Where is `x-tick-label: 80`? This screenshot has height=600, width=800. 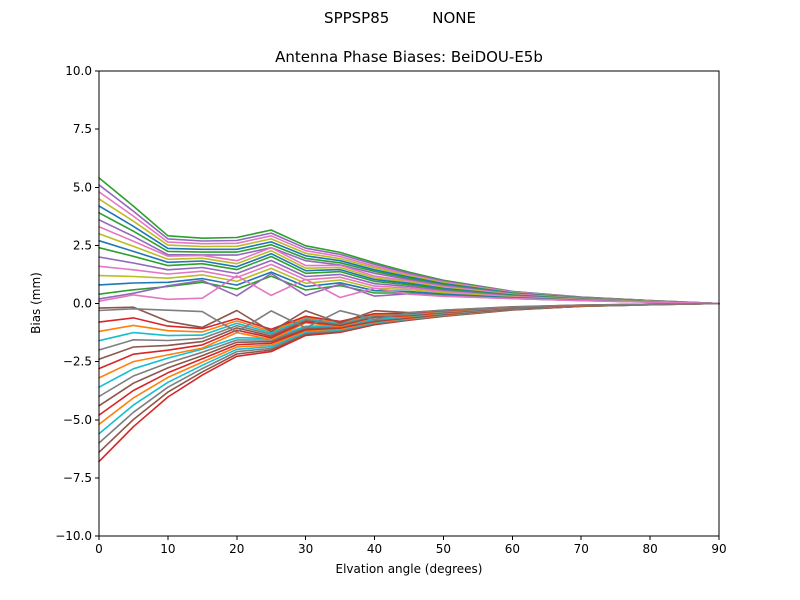
x-tick-label: 80 is located at coordinates (649, 549).